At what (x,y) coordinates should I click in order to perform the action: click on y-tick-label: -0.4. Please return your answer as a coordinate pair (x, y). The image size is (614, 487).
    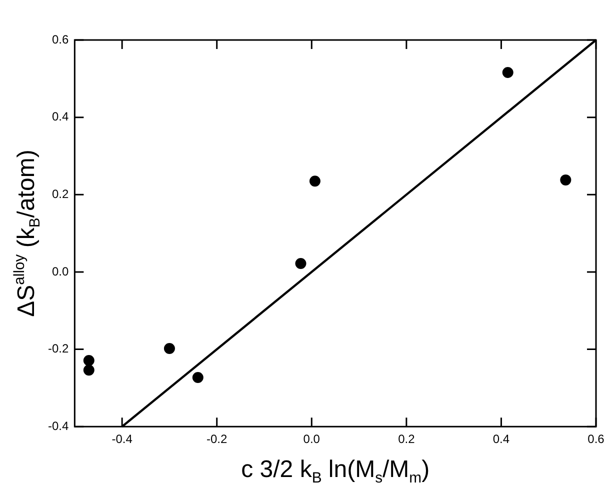
    Looking at the image, I should click on (58, 425).